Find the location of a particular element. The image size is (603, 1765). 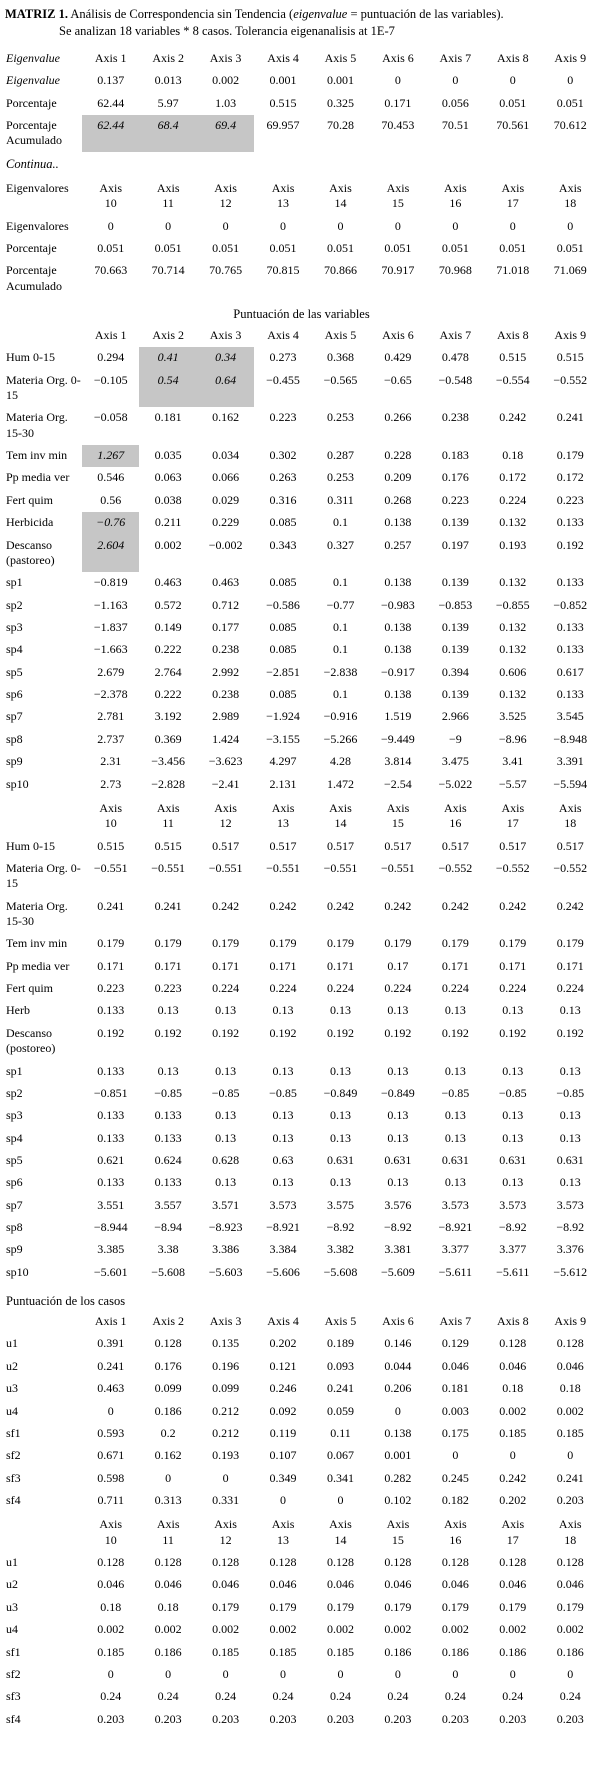

table-cell: −8.92 is located at coordinates (340, 1227).